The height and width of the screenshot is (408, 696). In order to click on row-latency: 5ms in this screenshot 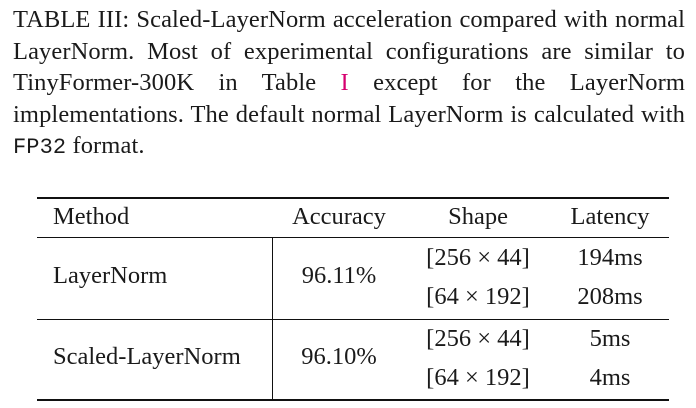, I will do `click(610, 338)`.